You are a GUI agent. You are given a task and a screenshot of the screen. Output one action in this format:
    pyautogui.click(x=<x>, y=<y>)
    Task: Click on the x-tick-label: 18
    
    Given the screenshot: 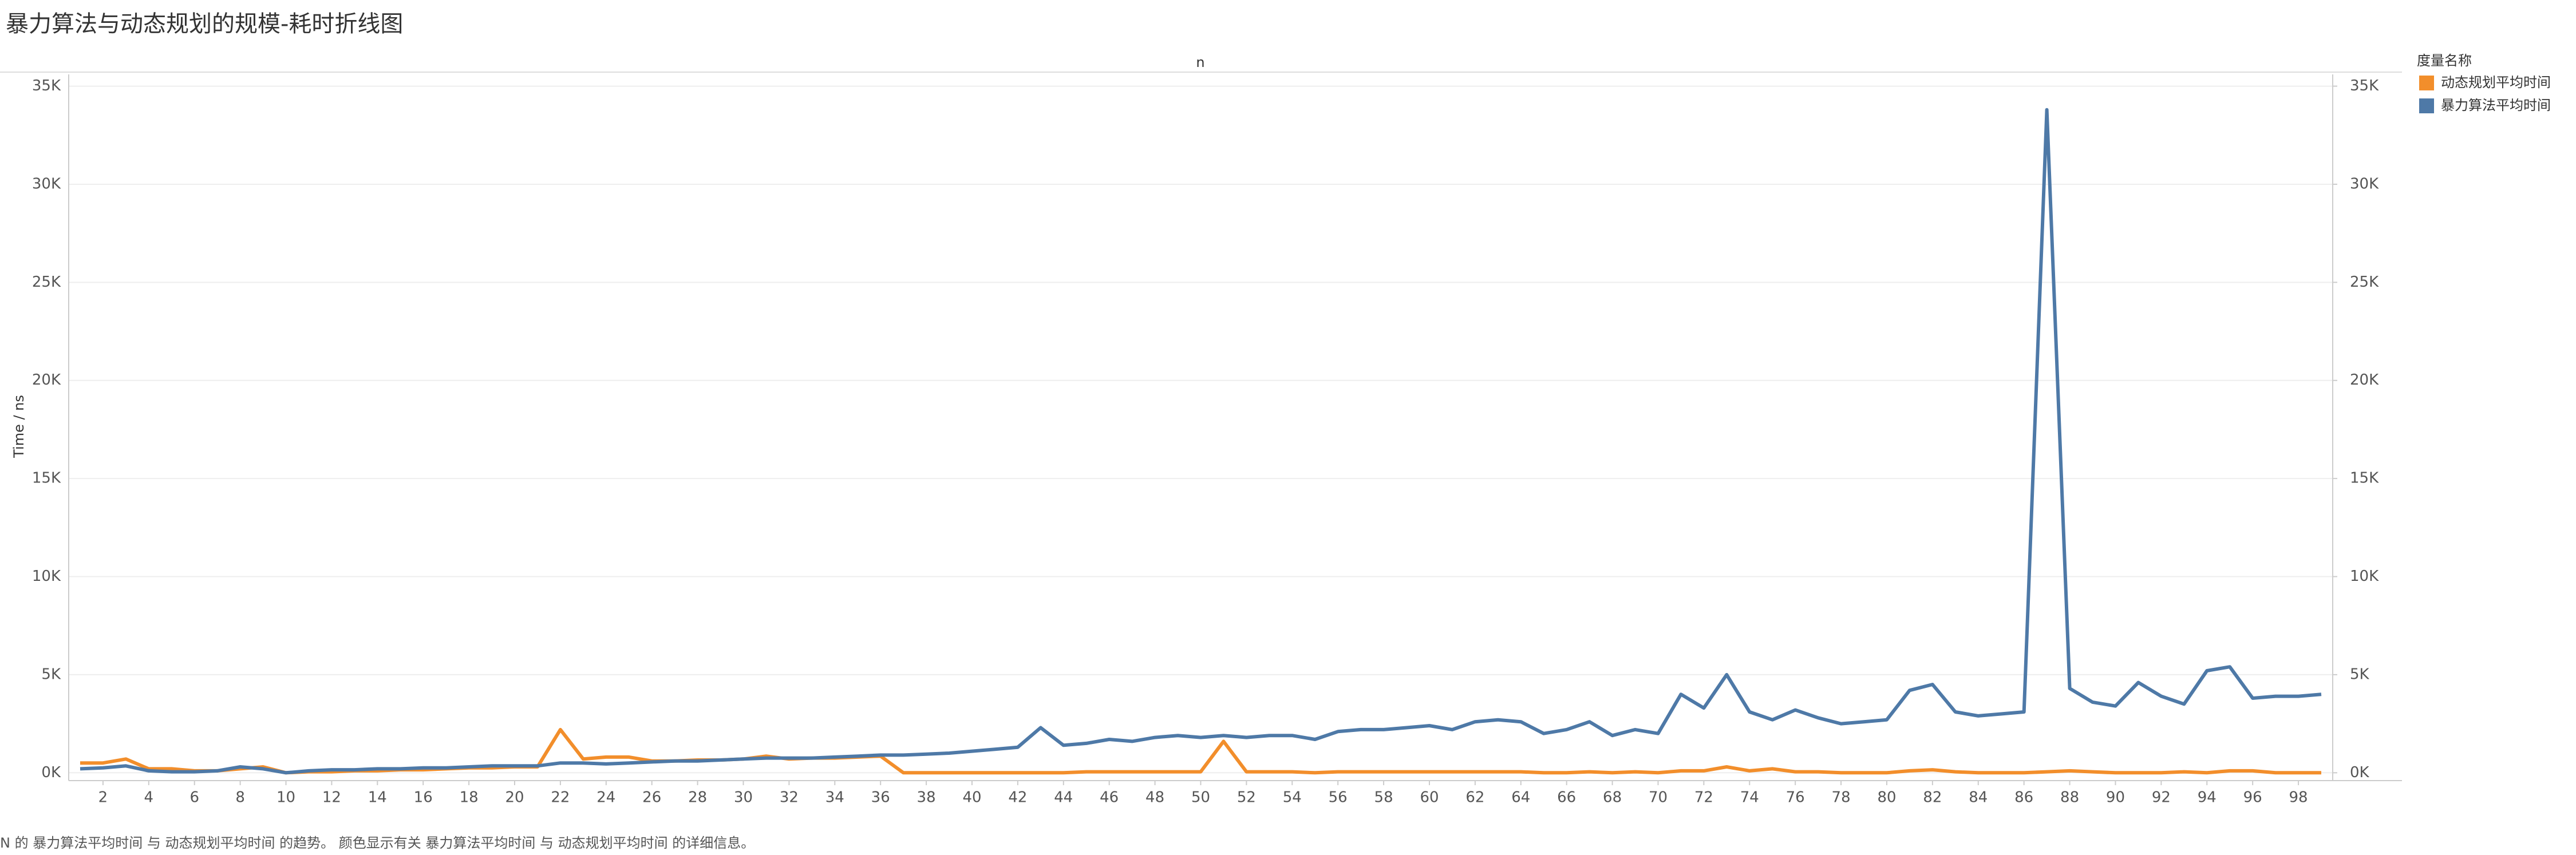 What is the action you would take?
    pyautogui.click(x=469, y=797)
    